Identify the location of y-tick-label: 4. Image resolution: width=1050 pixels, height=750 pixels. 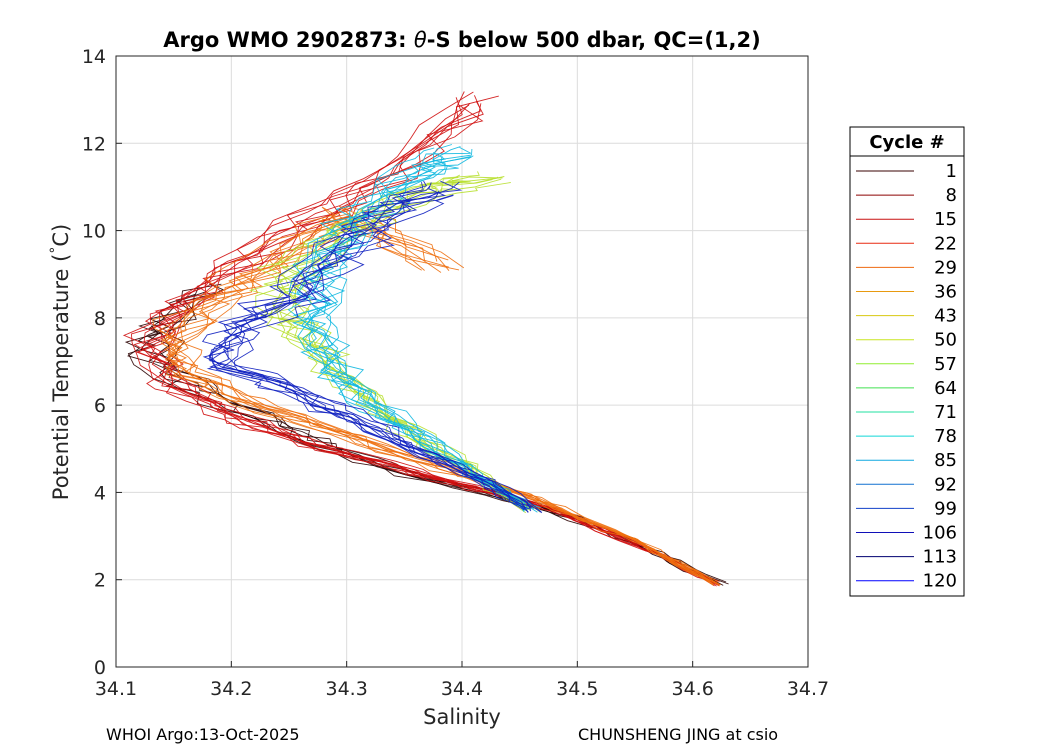
(100, 493).